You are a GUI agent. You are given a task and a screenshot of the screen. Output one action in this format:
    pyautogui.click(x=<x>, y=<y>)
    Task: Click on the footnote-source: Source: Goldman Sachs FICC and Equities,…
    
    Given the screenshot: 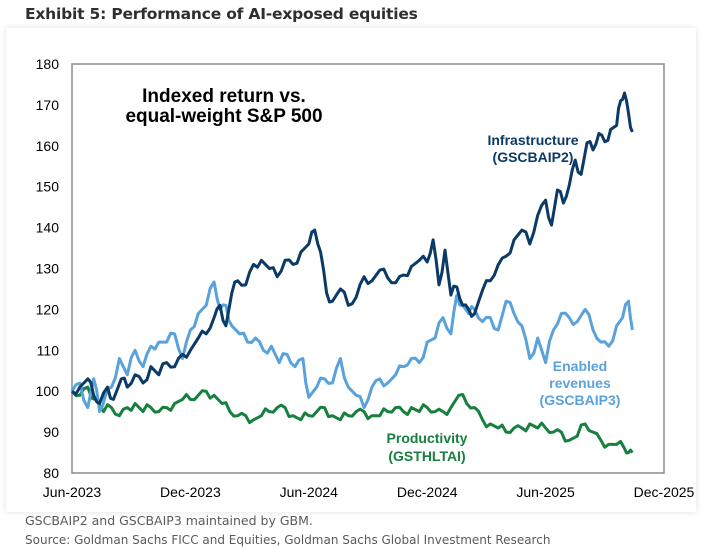 What is the action you would take?
    pyautogui.click(x=288, y=540)
    